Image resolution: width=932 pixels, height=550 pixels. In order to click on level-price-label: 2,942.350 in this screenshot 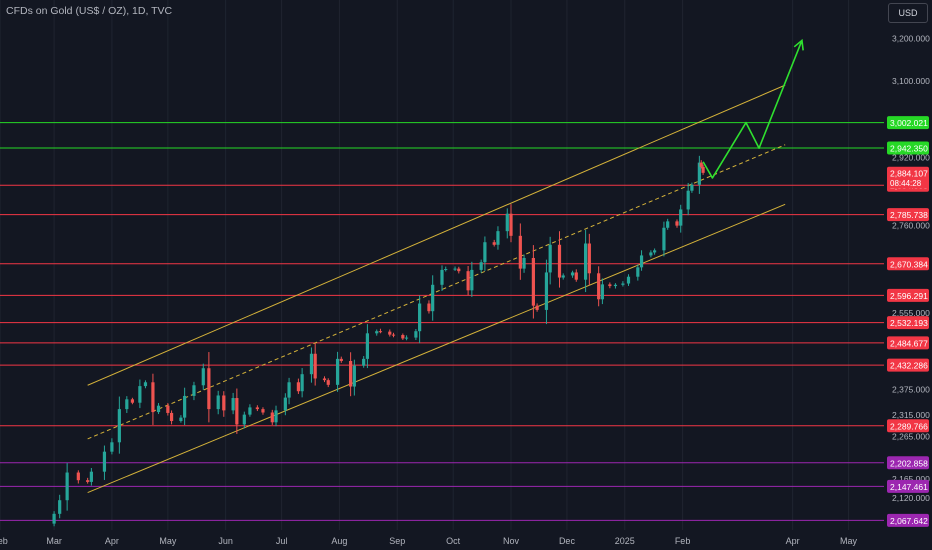, I will do `click(909, 148)`.